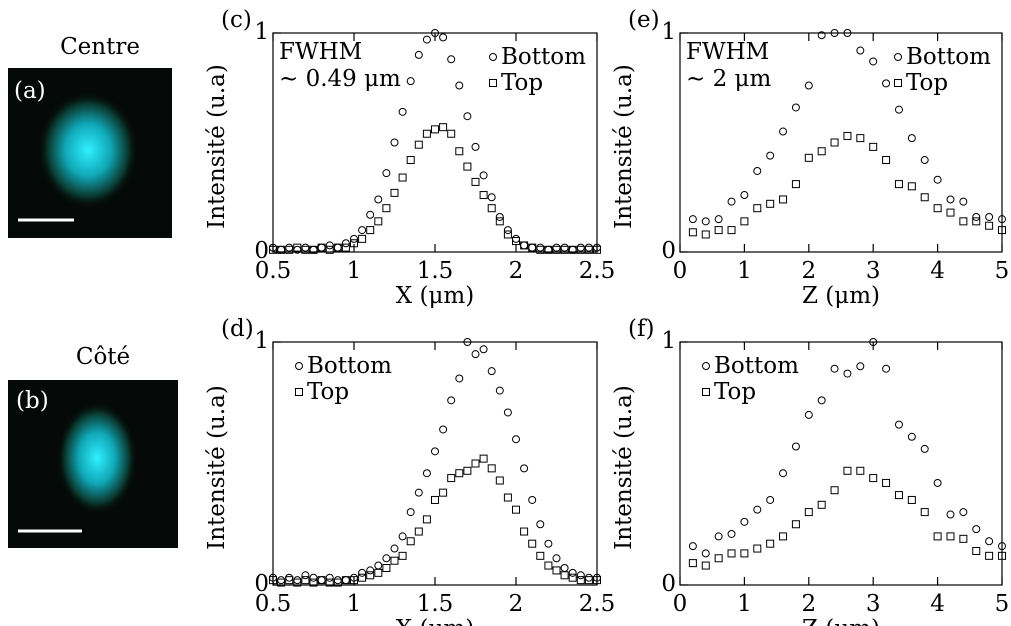  What do you see at coordinates (261, 251) in the screenshot?
I see `y-tick-label: 0` at bounding box center [261, 251].